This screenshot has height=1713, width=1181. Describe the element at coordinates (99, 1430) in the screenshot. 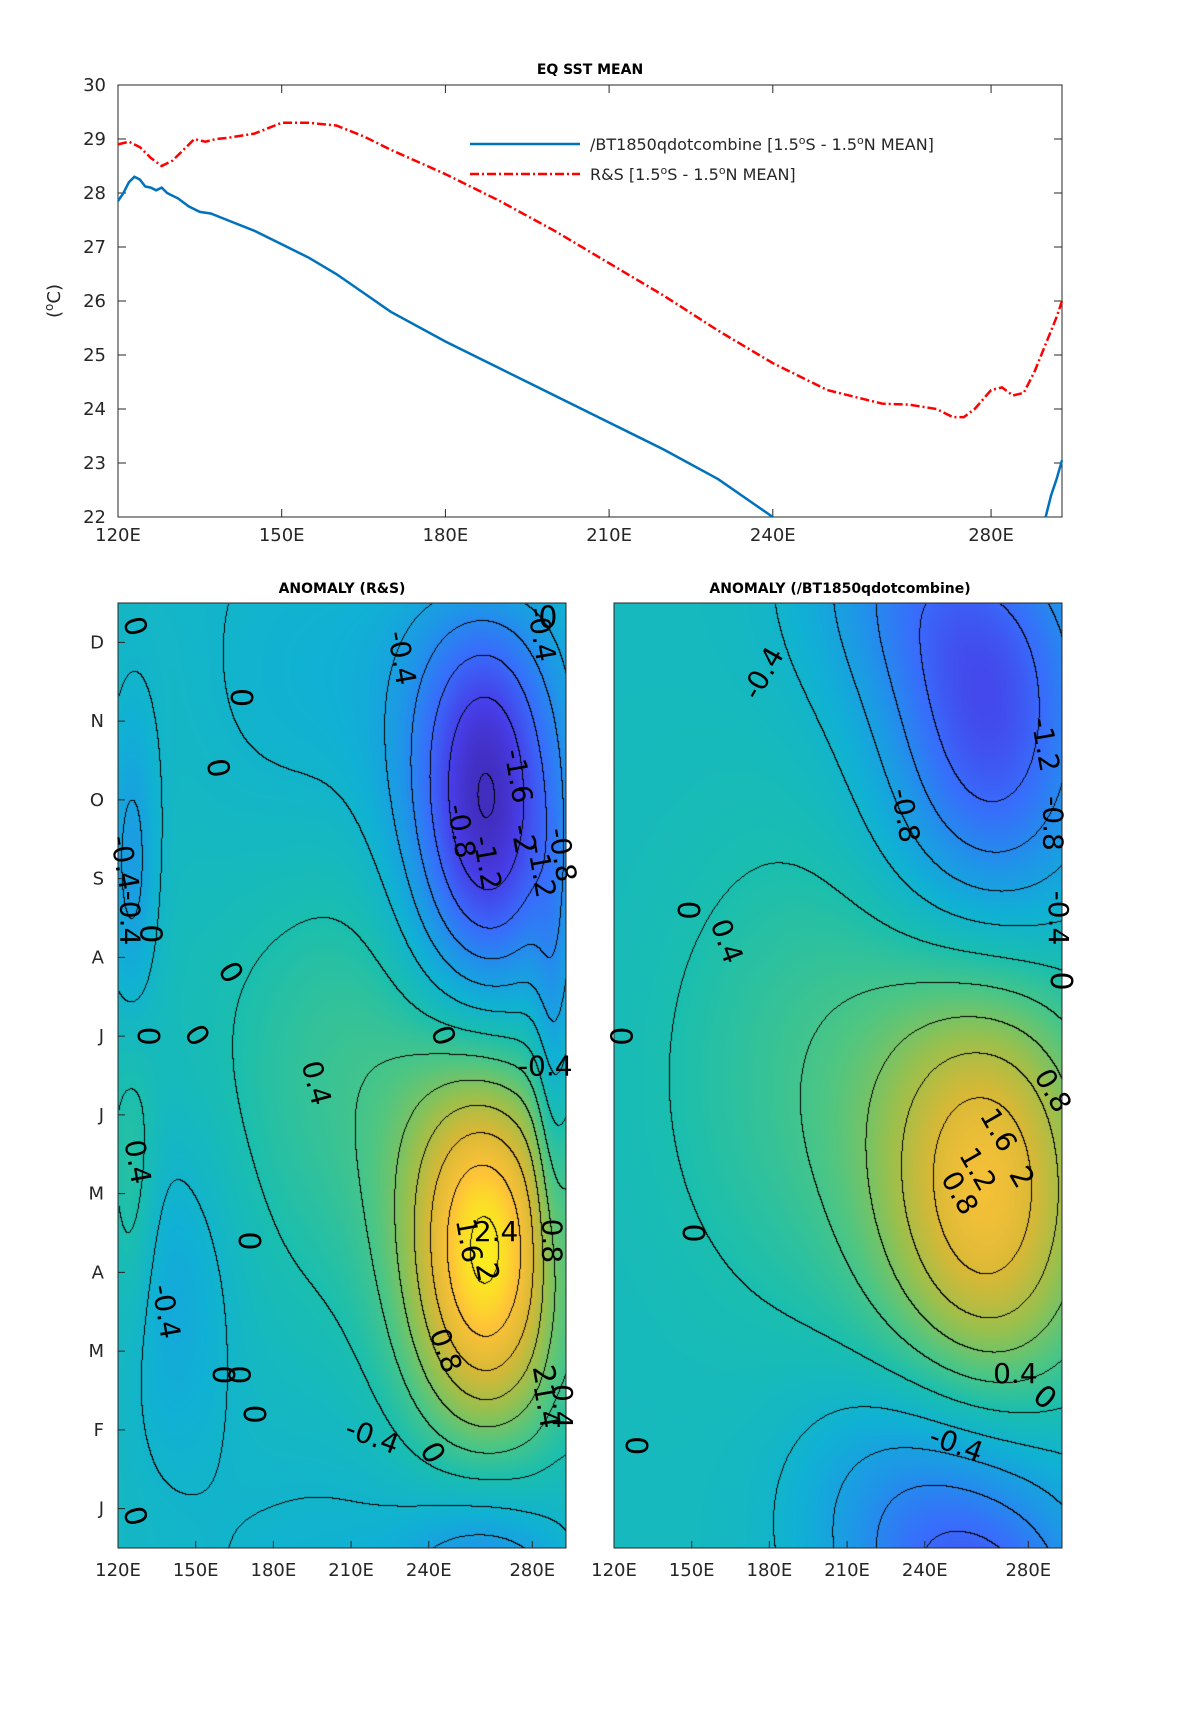

I see `month-label: F` at that location.